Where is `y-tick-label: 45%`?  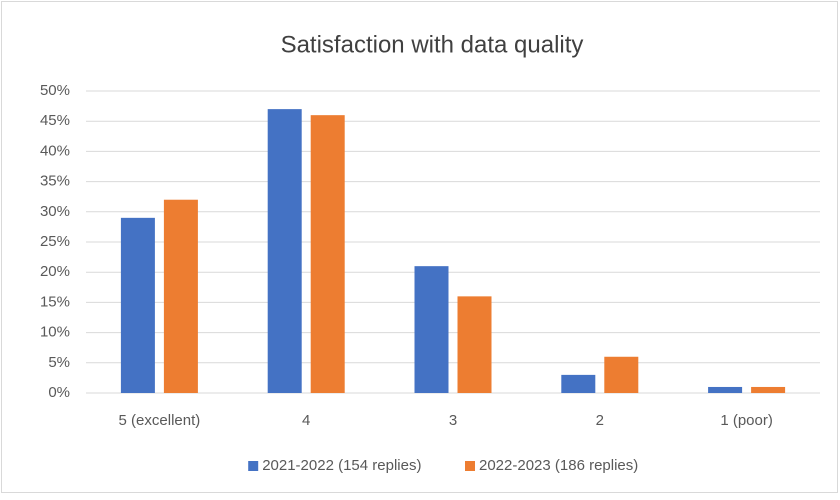
y-tick-label: 45% is located at coordinates (55, 120).